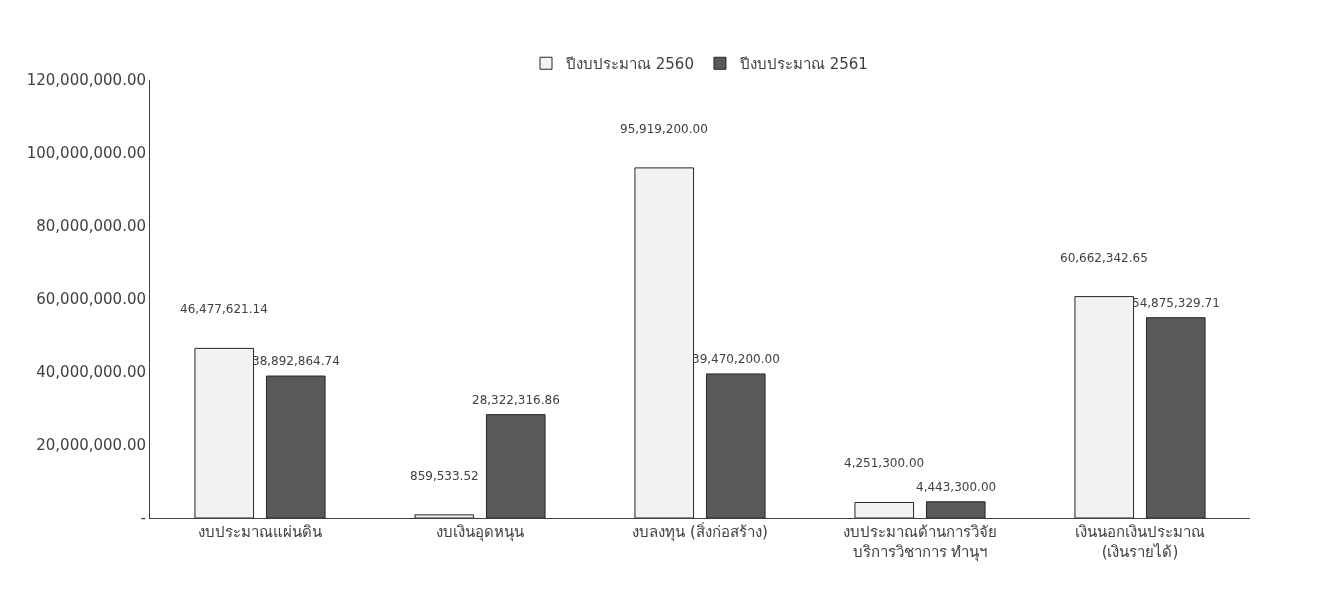 The width and height of the screenshot is (1320, 608). What do you see at coordinates (91, 226) in the screenshot?
I see `y-tick-label: 80,000,000.00` at bounding box center [91, 226].